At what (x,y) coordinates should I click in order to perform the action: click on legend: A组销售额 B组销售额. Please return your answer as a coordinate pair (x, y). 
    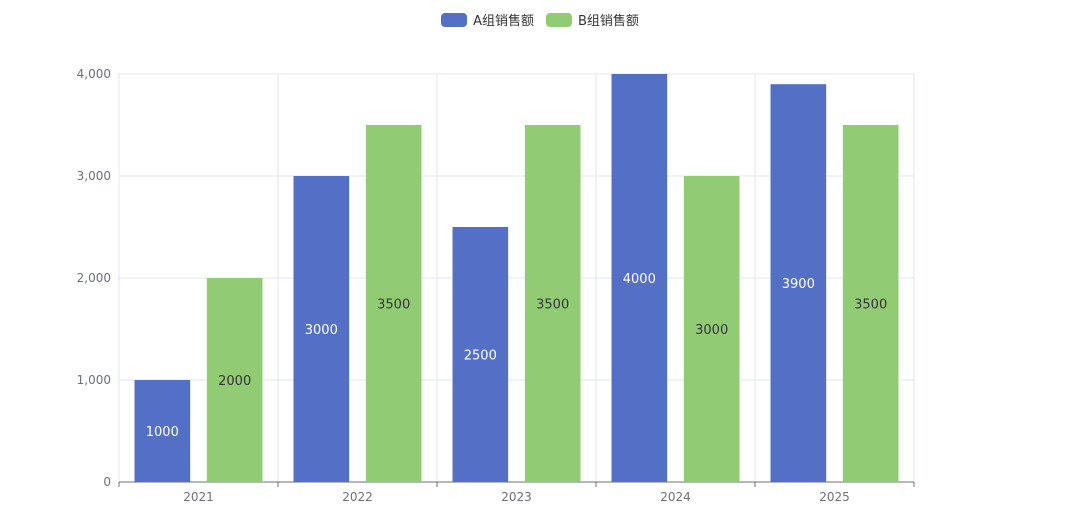
    Looking at the image, I should click on (540, 19).